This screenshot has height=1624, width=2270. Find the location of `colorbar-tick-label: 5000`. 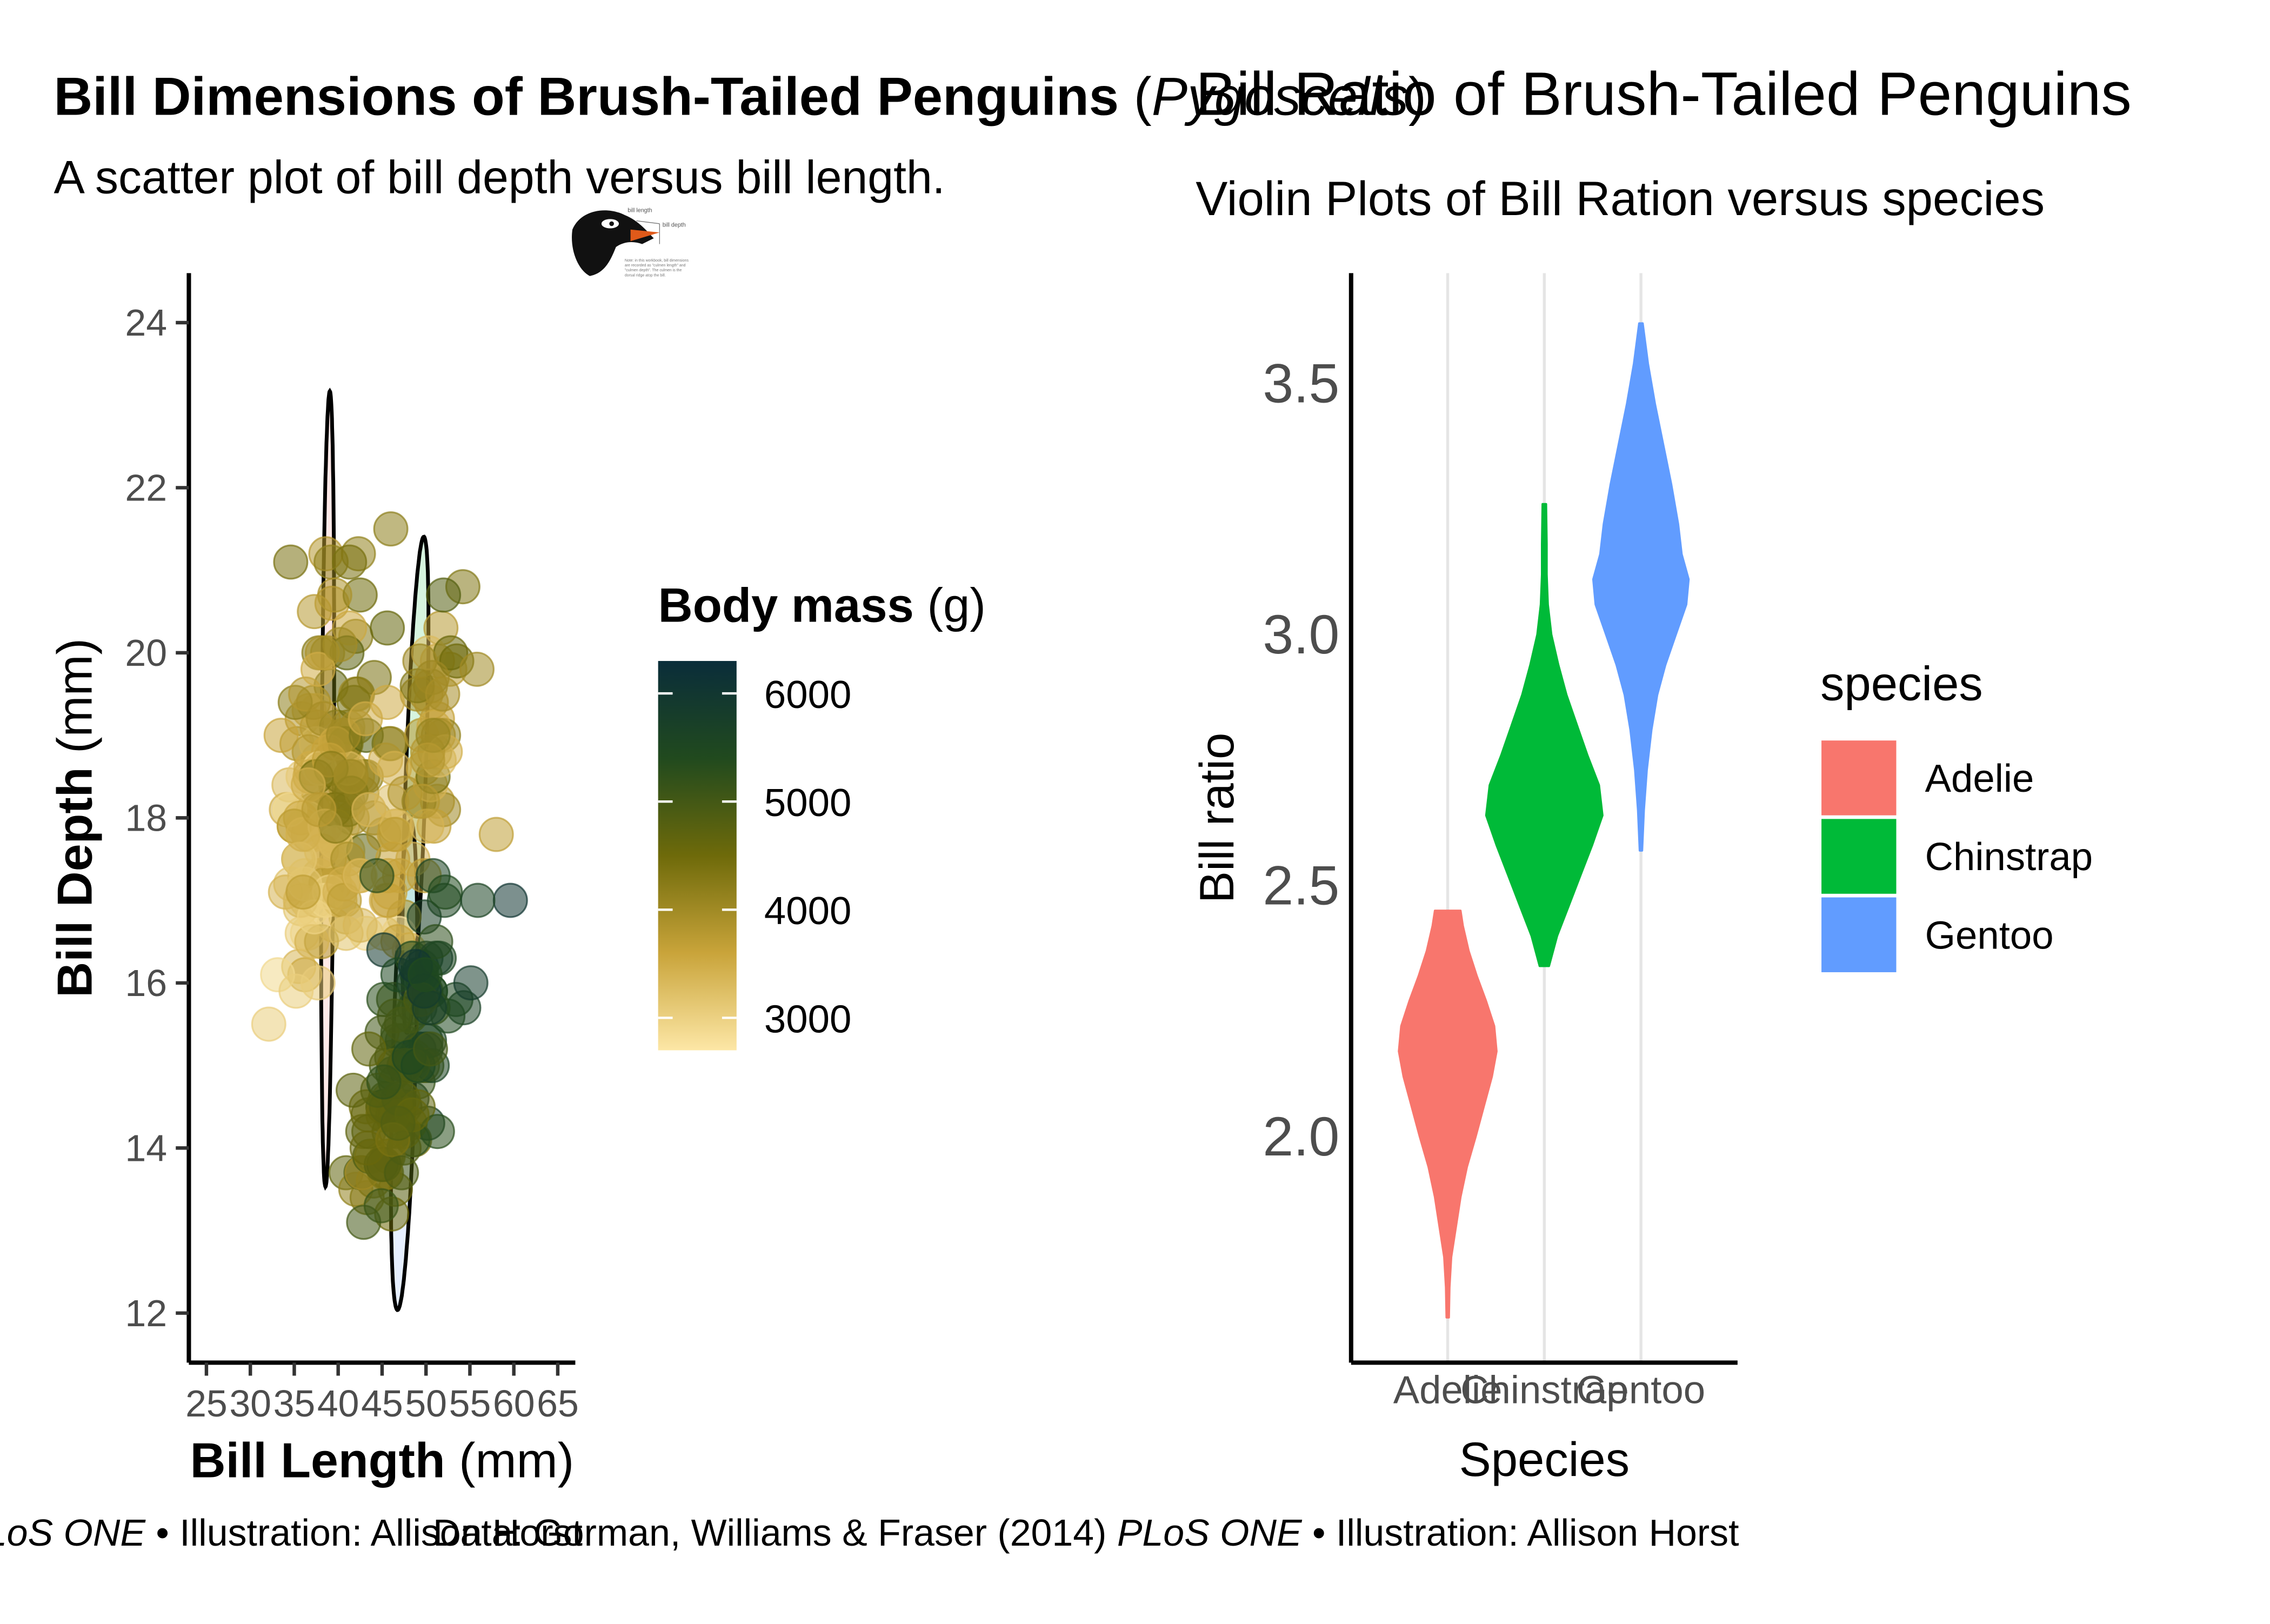

colorbar-tick-label: 5000 is located at coordinates (807, 803).